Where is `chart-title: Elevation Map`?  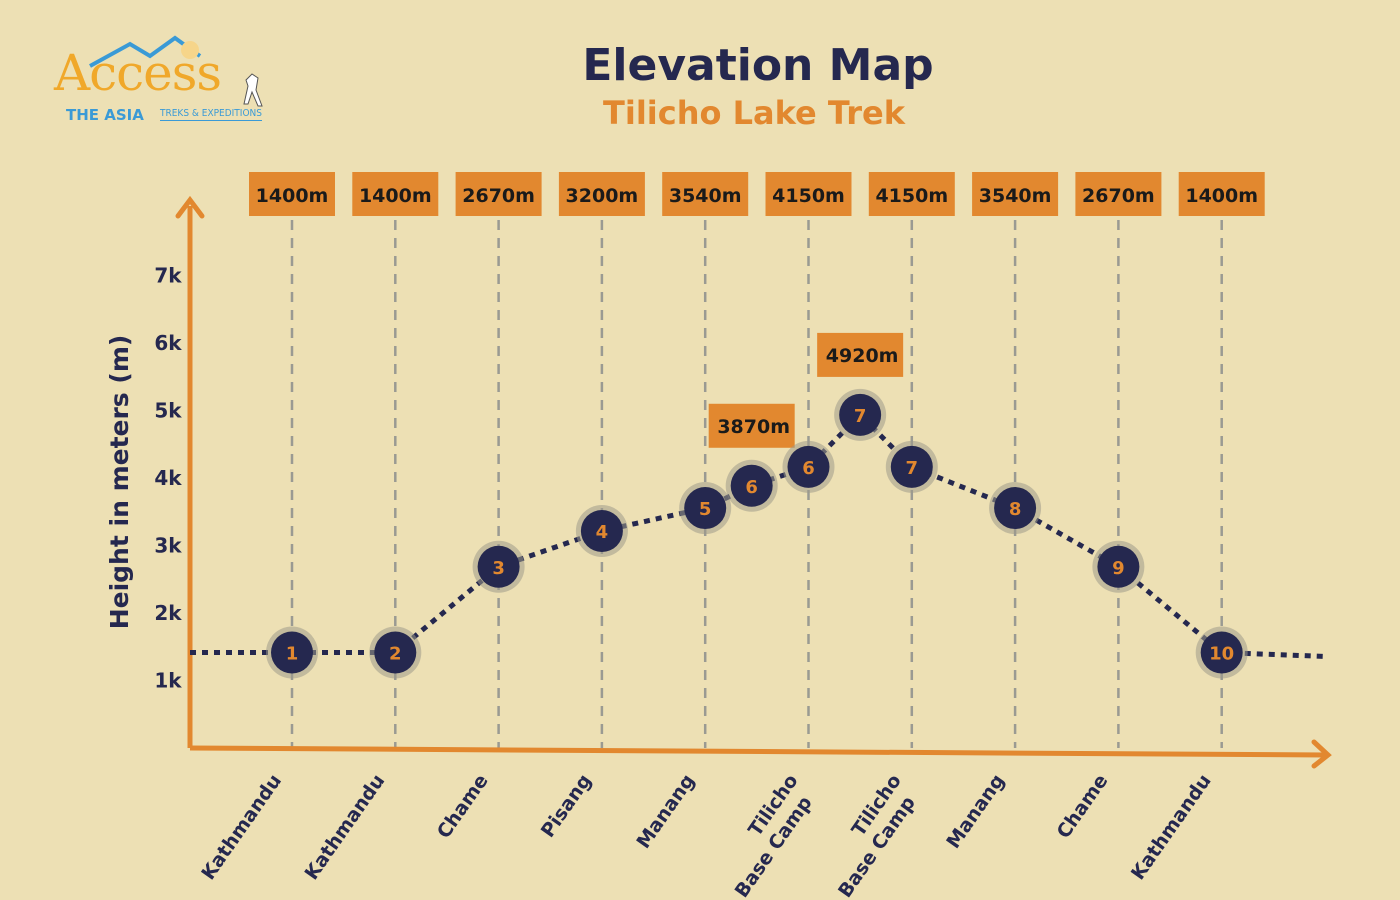
chart-title: Elevation Map is located at coordinates (758, 65).